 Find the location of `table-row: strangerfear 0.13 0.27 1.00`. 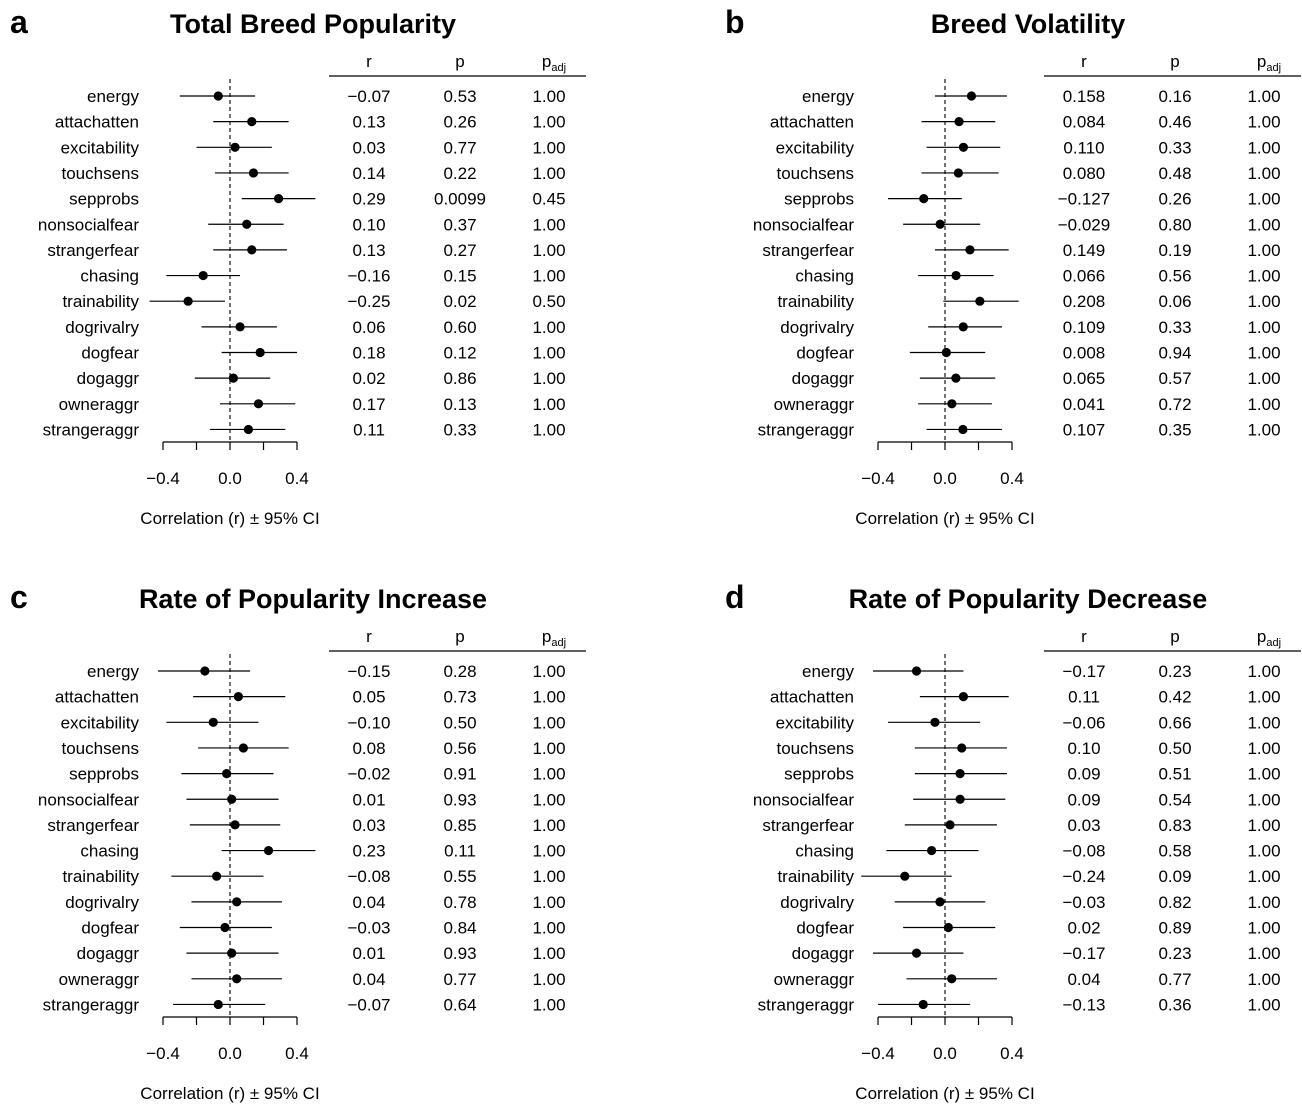

table-row: strangerfear 0.13 0.27 1.00 is located at coordinates (306, 250).